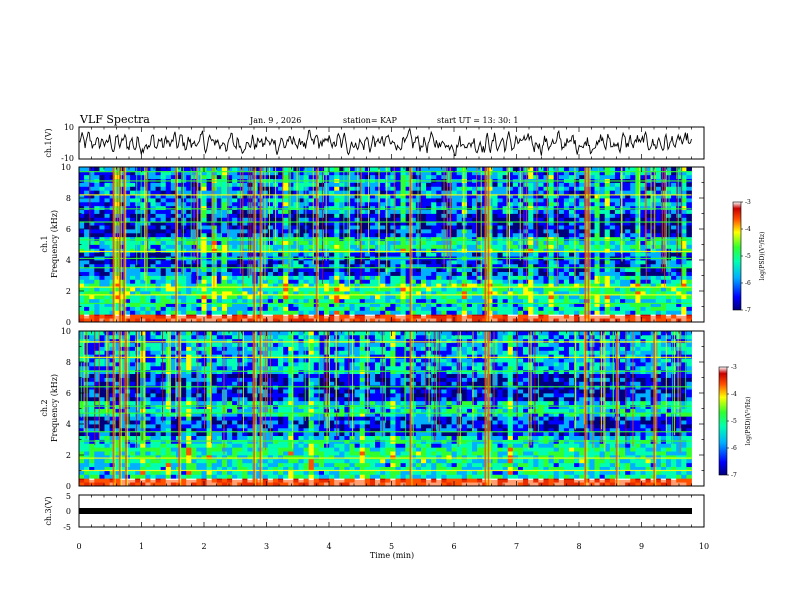  What do you see at coordinates (182, 221) in the screenshot?
I see `spectrogram-streak` at bounding box center [182, 221].